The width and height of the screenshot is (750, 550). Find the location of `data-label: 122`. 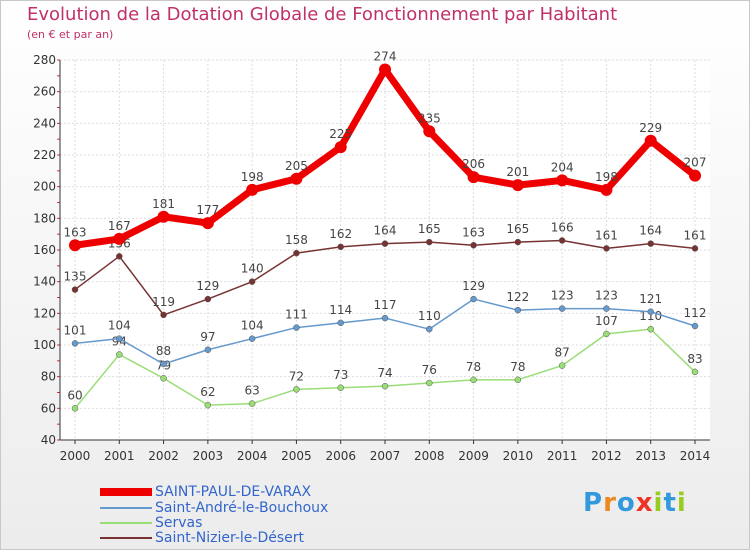

data-label: 122 is located at coordinates (517, 297).